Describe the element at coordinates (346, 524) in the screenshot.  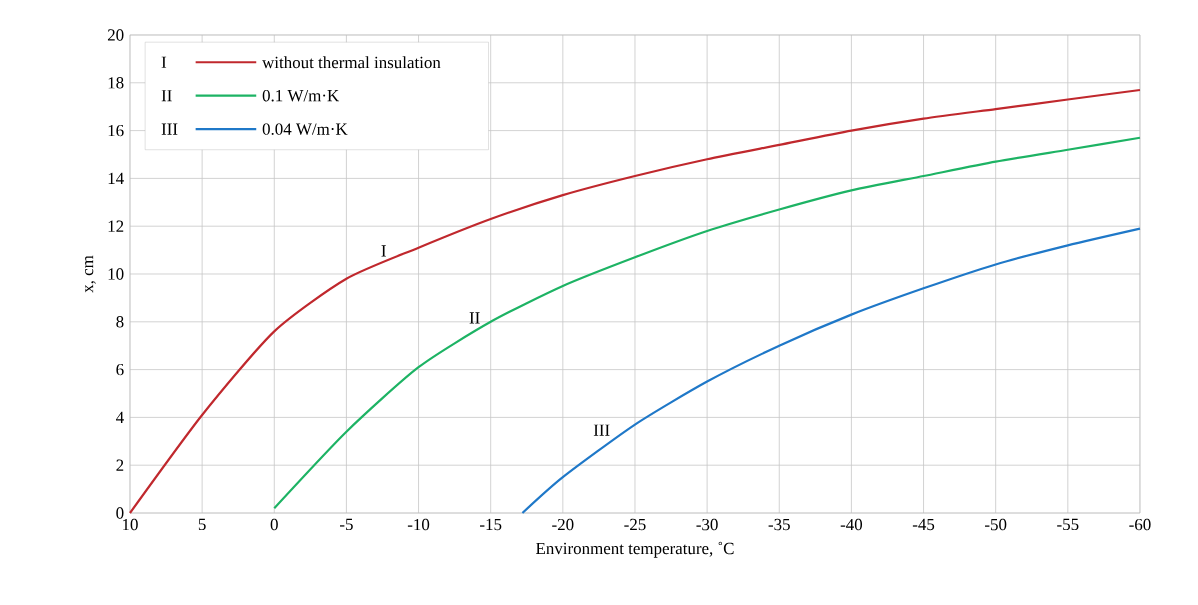
I see `x-tick-label: -5` at that location.